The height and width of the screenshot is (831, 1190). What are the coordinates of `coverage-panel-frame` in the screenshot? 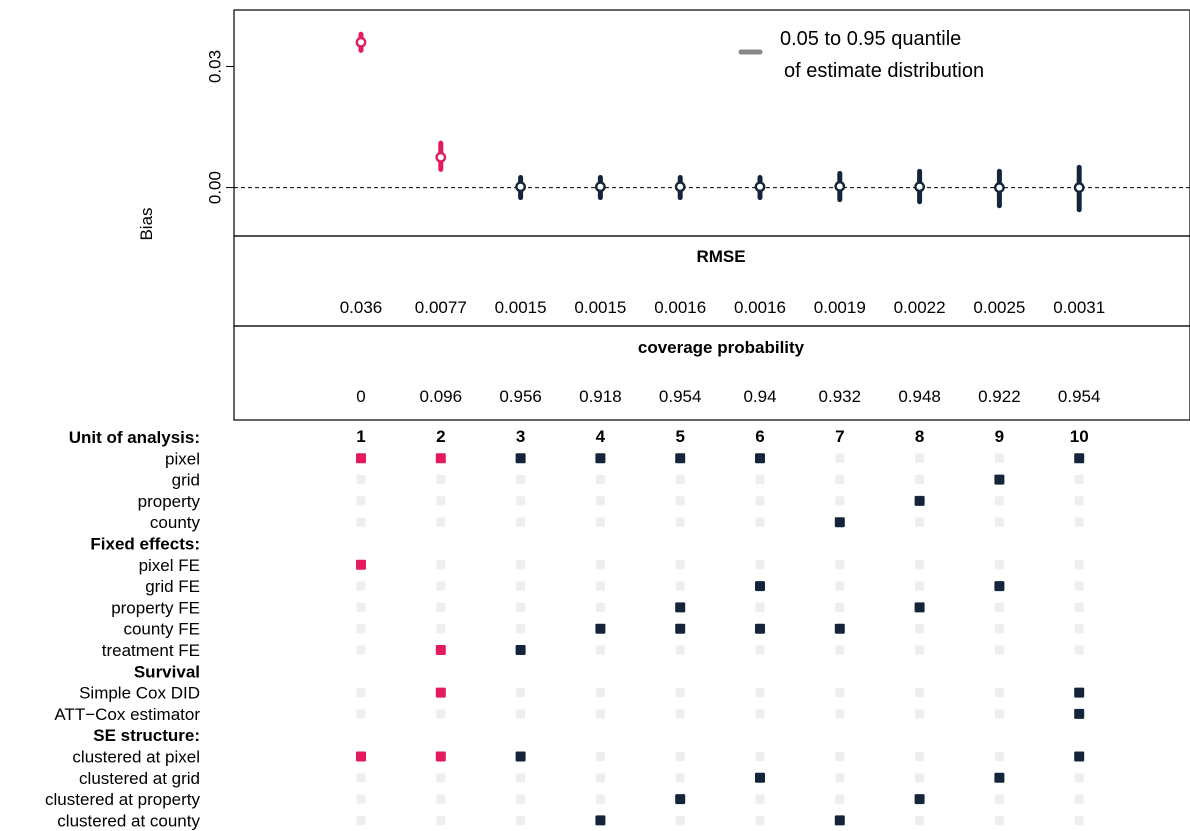 It's located at (711, 373).